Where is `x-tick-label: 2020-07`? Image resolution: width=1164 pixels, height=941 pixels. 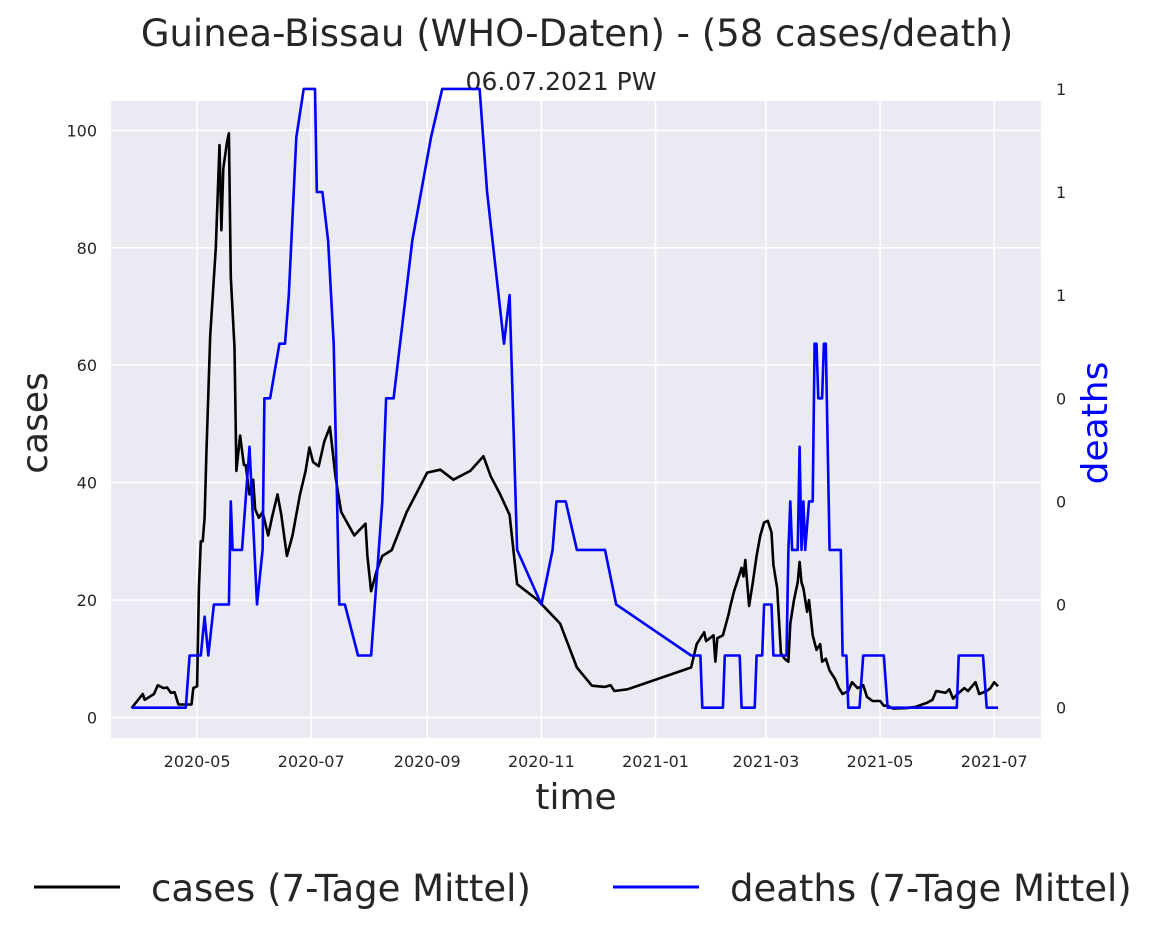
x-tick-label: 2020-07 is located at coordinates (311, 761).